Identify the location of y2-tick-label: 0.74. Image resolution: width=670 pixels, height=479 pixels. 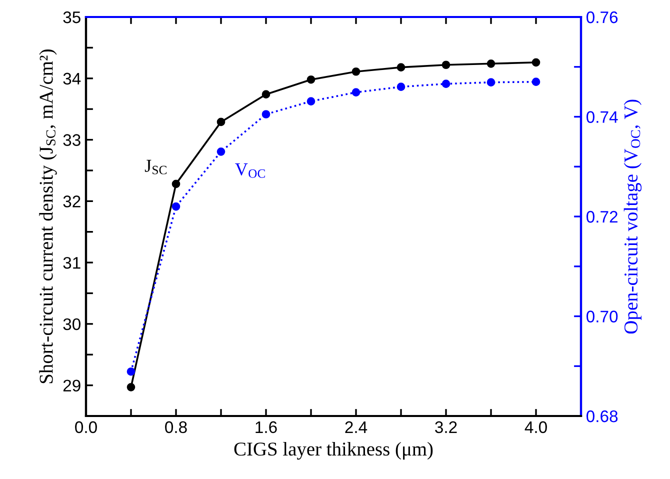
(602, 117).